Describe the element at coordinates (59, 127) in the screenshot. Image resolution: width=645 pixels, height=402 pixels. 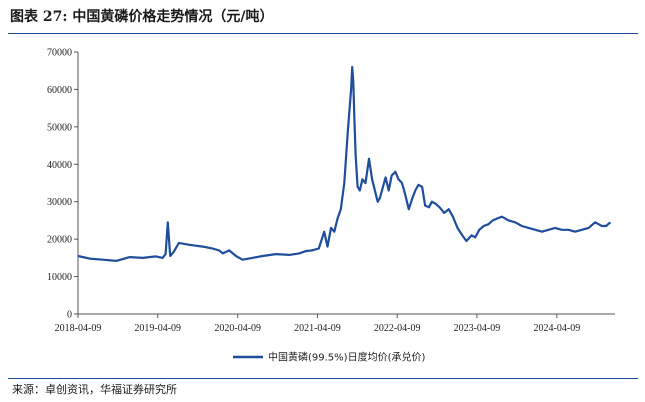
I see `y-tick-label: 50000` at that location.